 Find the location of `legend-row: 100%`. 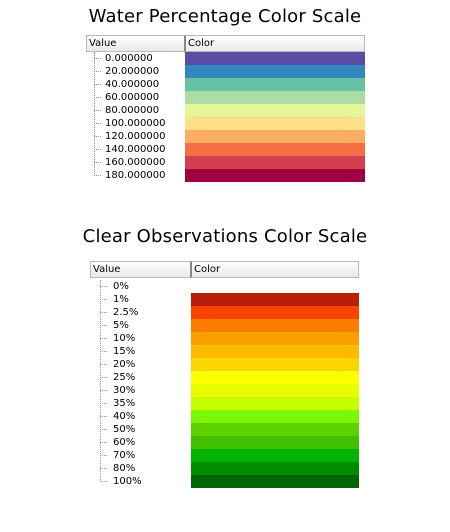

legend-row: 100% is located at coordinates (224, 481).